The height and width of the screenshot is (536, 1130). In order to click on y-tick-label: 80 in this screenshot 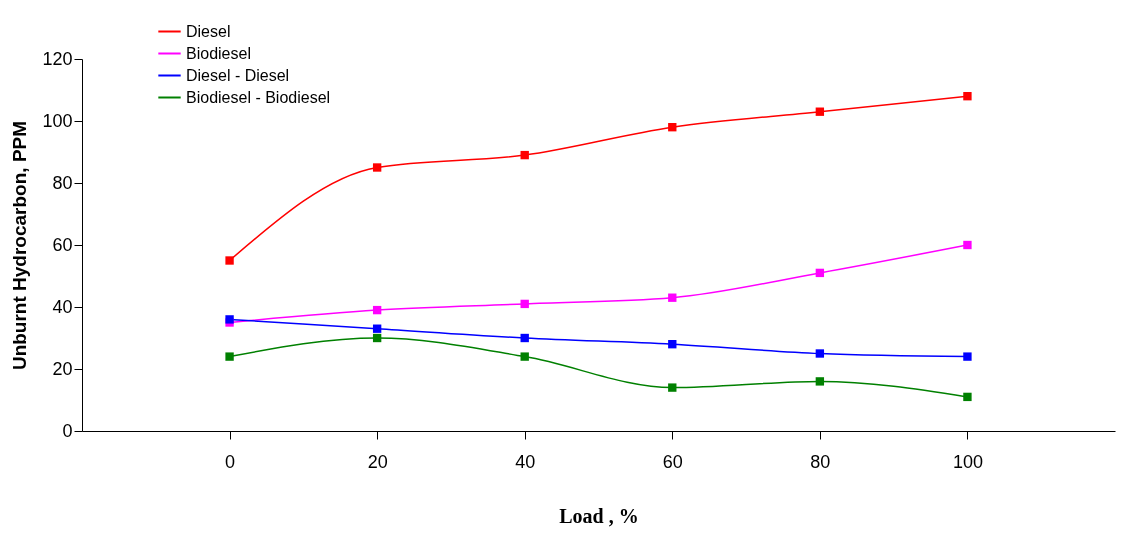, I will do `click(62, 182)`.